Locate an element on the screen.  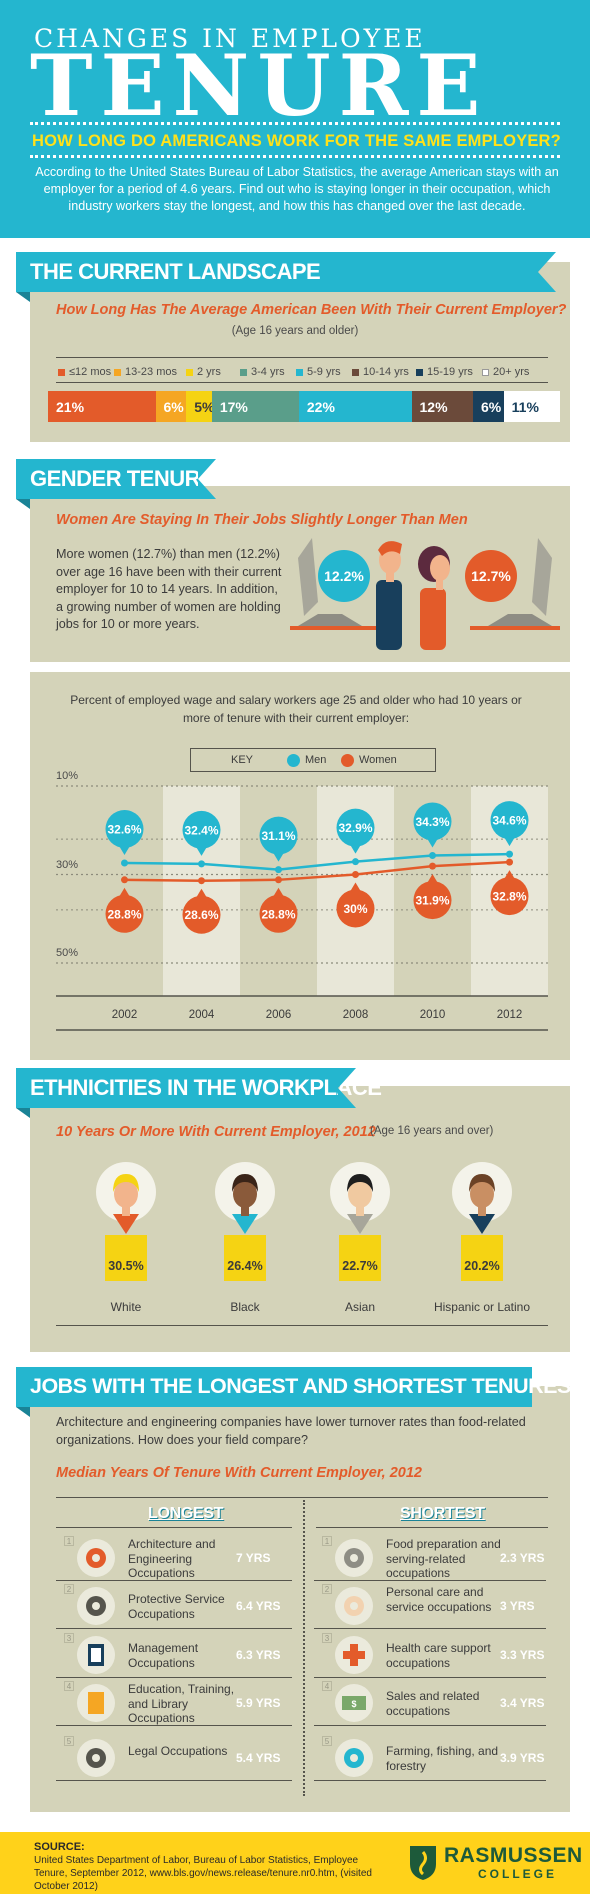
men-legend-icon is located at coordinates (293, 760).